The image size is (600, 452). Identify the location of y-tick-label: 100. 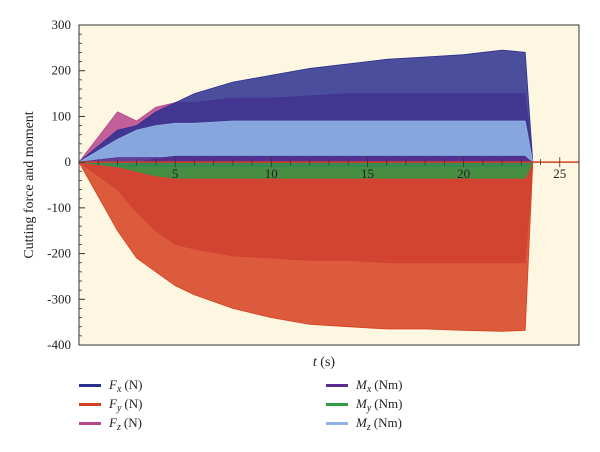
(62, 115).